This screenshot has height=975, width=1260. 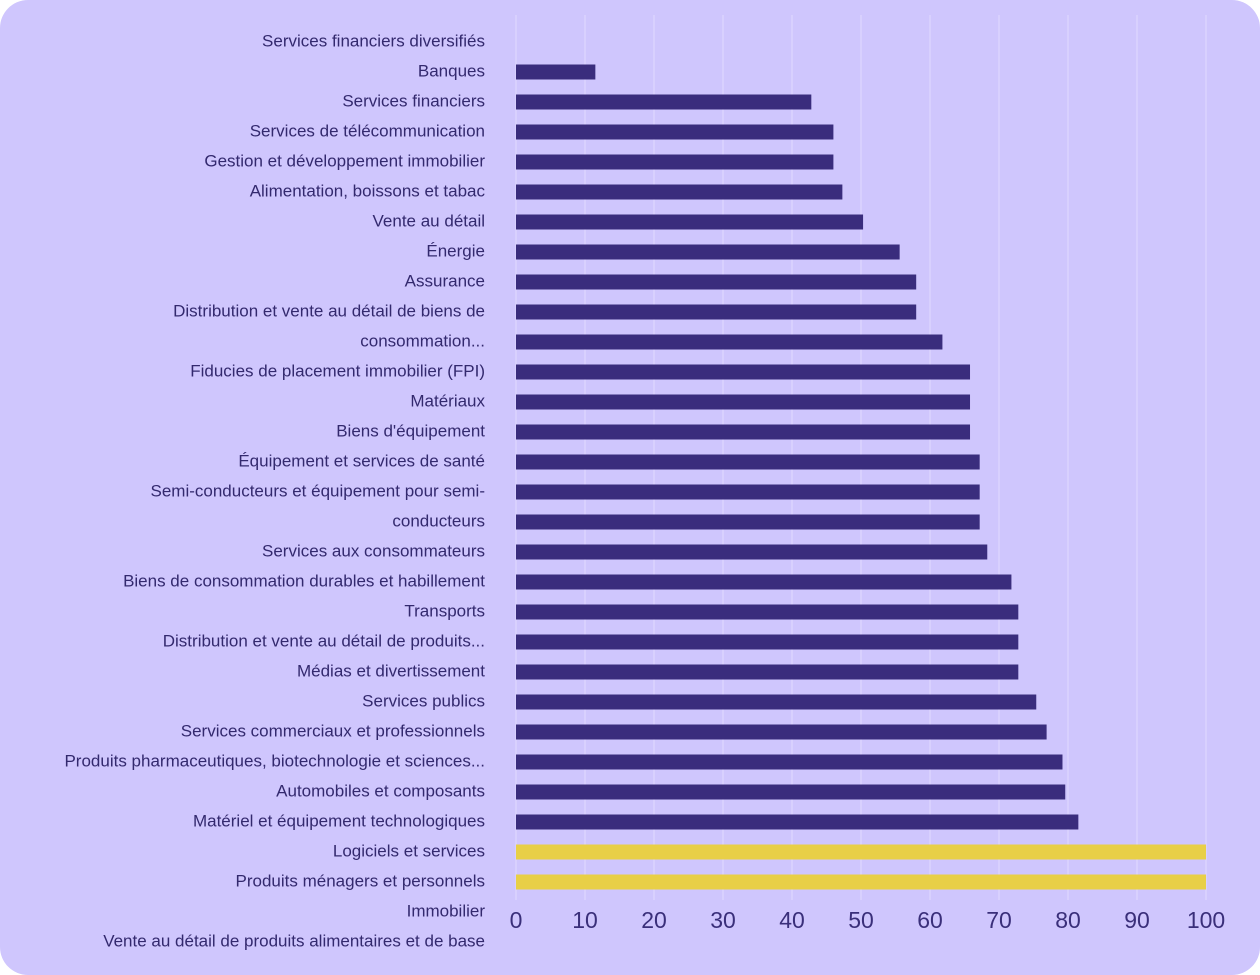 I want to click on x-tick-label-20: 20, so click(x=654, y=920).